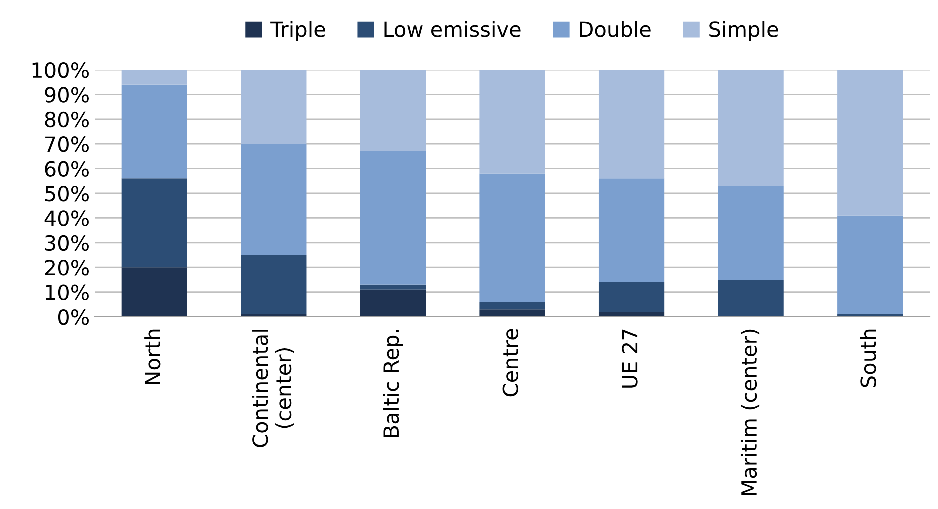  I want to click on y-tick-label: 90%, so click(67, 95).